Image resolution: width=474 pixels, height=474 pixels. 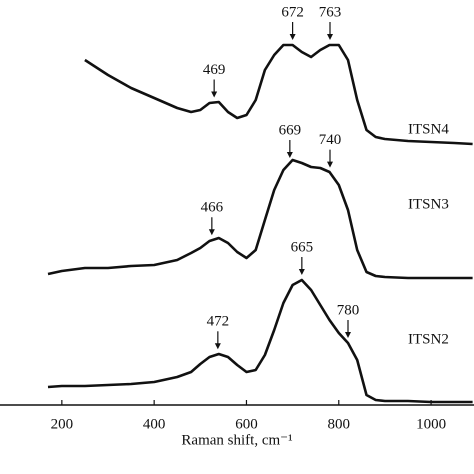 What do you see at coordinates (154, 424) in the screenshot?
I see `x-tick-label: 400` at bounding box center [154, 424].